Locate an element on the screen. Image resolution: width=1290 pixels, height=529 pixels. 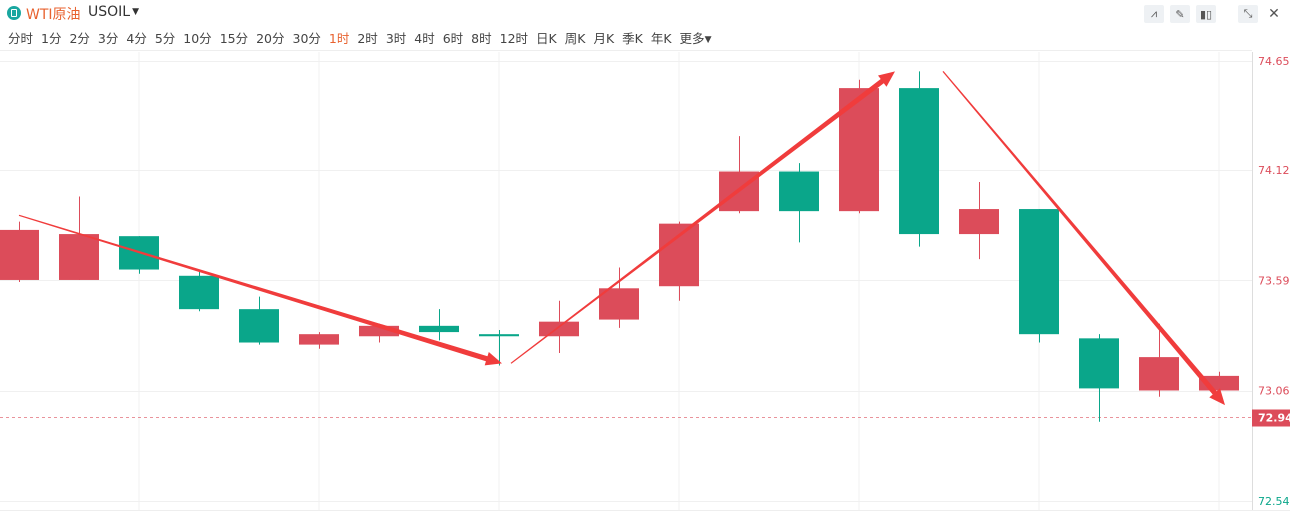
symbol-label: USOIL is located at coordinates (109, 12).